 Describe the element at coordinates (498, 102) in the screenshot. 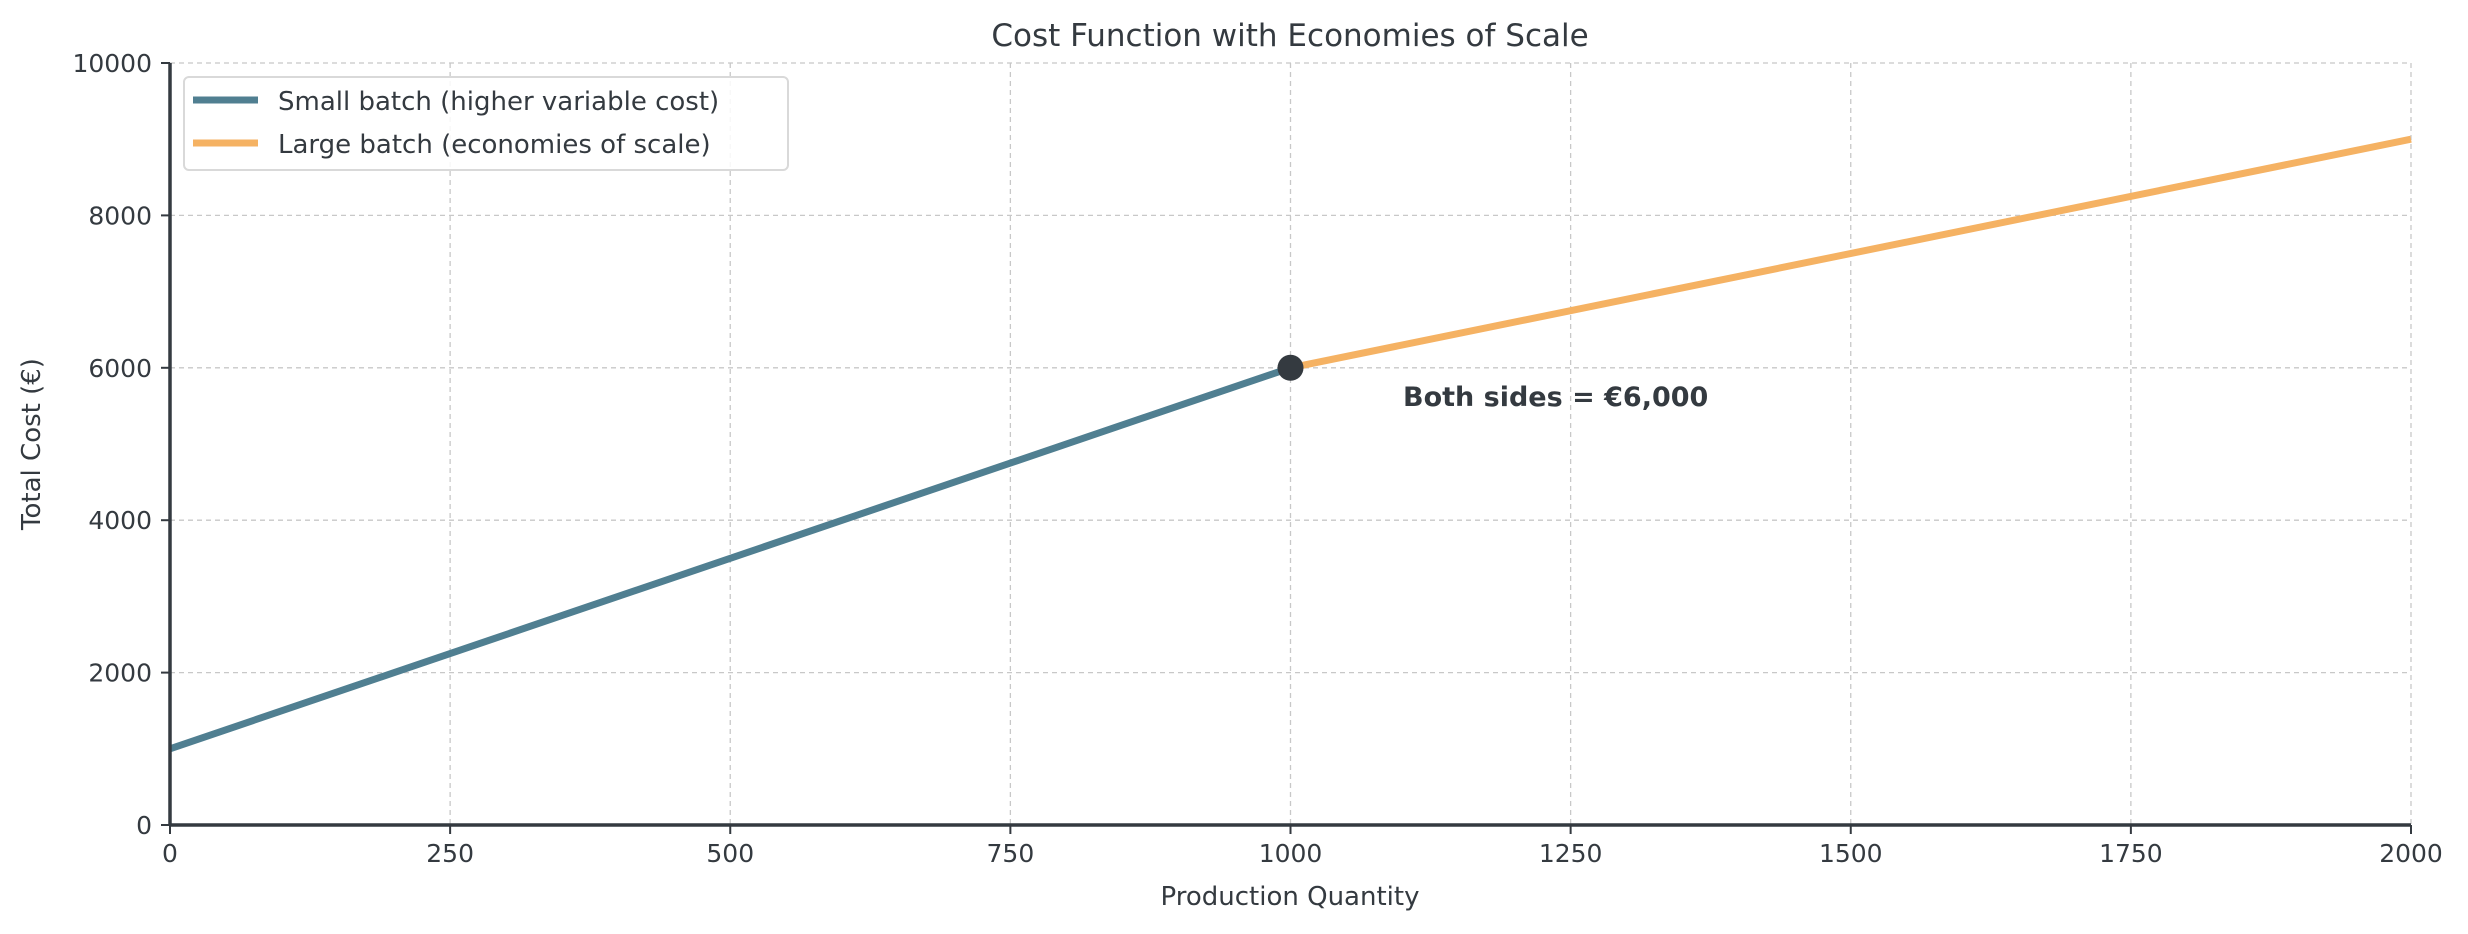

I see `legend-label-small-batch: Small batch (higher variable cost)` at that location.